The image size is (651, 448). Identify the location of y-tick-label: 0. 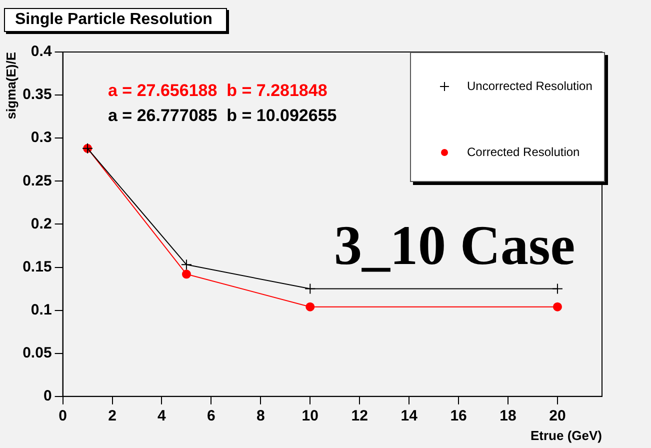
(47, 396).